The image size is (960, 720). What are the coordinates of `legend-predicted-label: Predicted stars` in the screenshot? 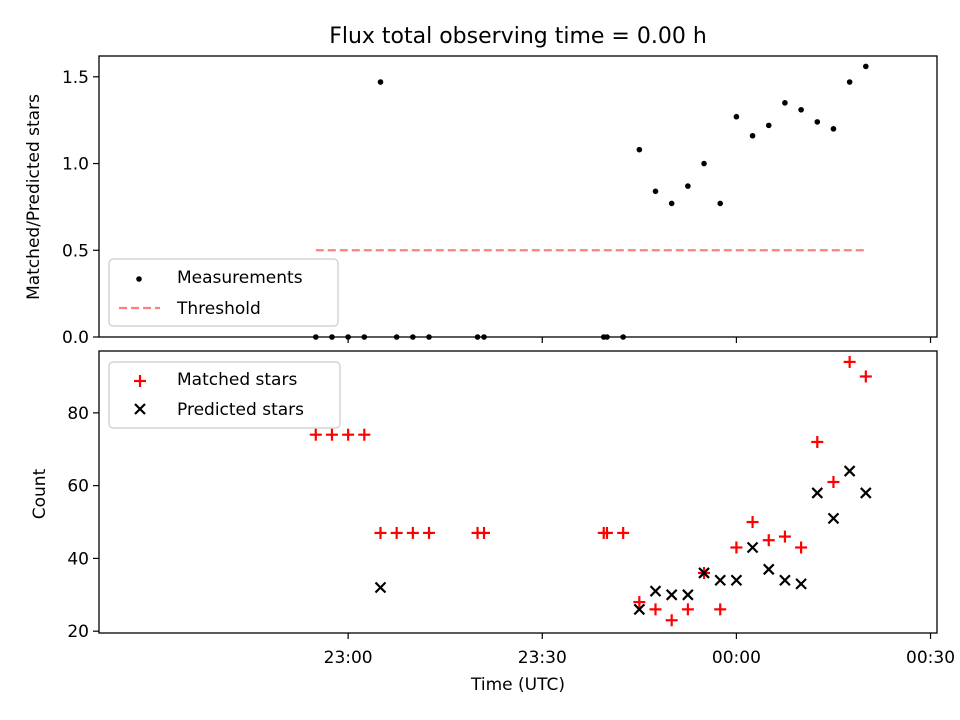 It's located at (240, 410).